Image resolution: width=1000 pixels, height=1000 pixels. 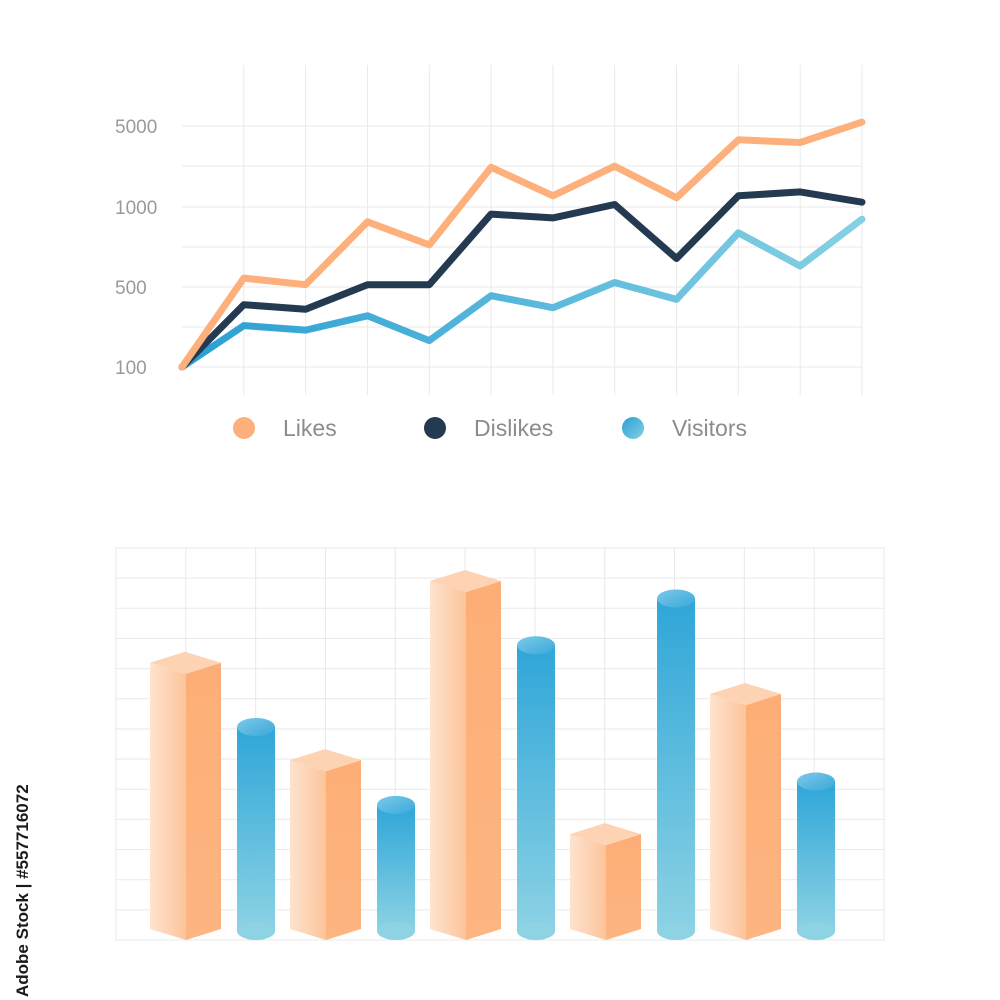 I want to click on watermark: Adobe Stock | #557716072, so click(x=22, y=890).